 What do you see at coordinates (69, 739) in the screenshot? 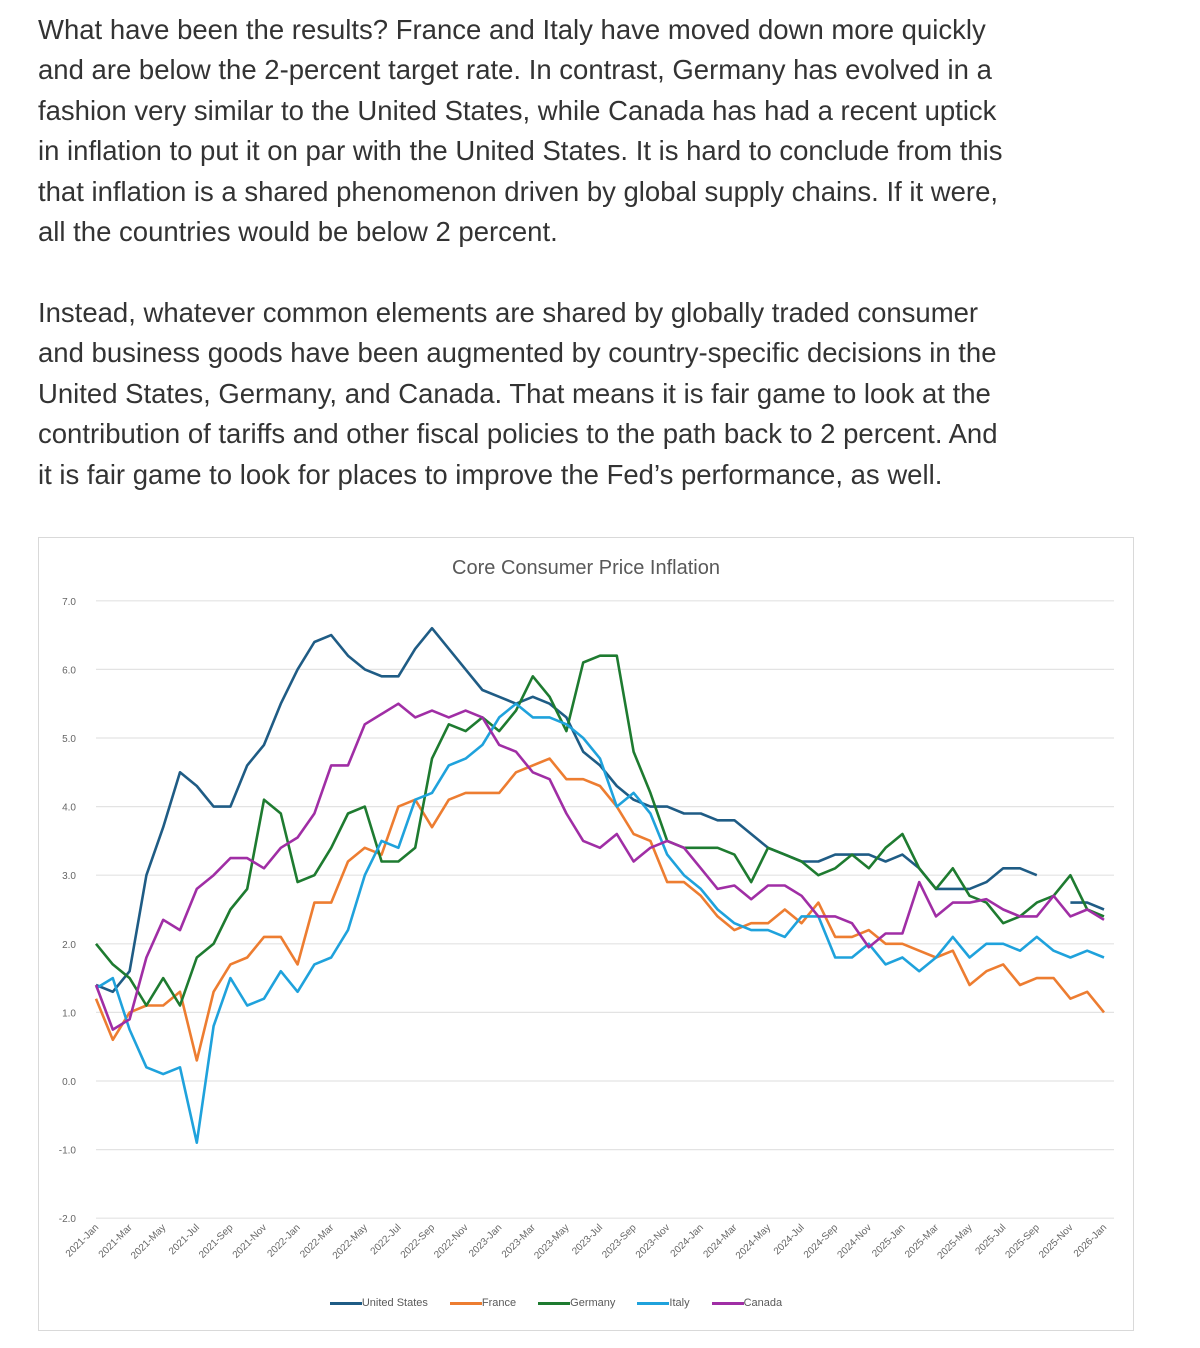
I see `y-tick-label: 5.0` at bounding box center [69, 739].